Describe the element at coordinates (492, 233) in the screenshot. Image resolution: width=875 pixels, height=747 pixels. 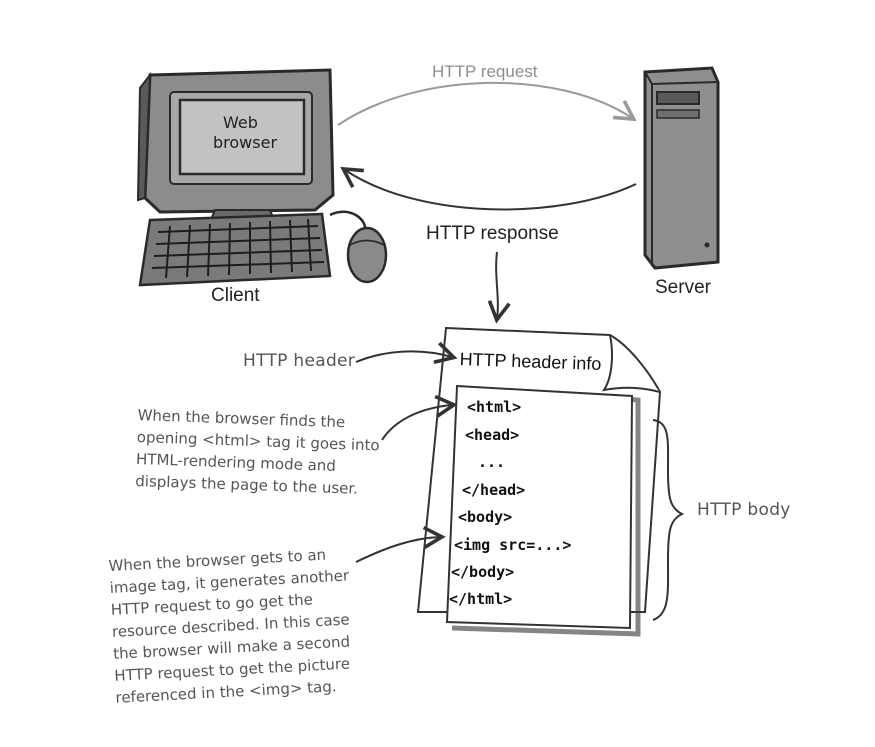
I see `http-response-label: HTTP response` at that location.